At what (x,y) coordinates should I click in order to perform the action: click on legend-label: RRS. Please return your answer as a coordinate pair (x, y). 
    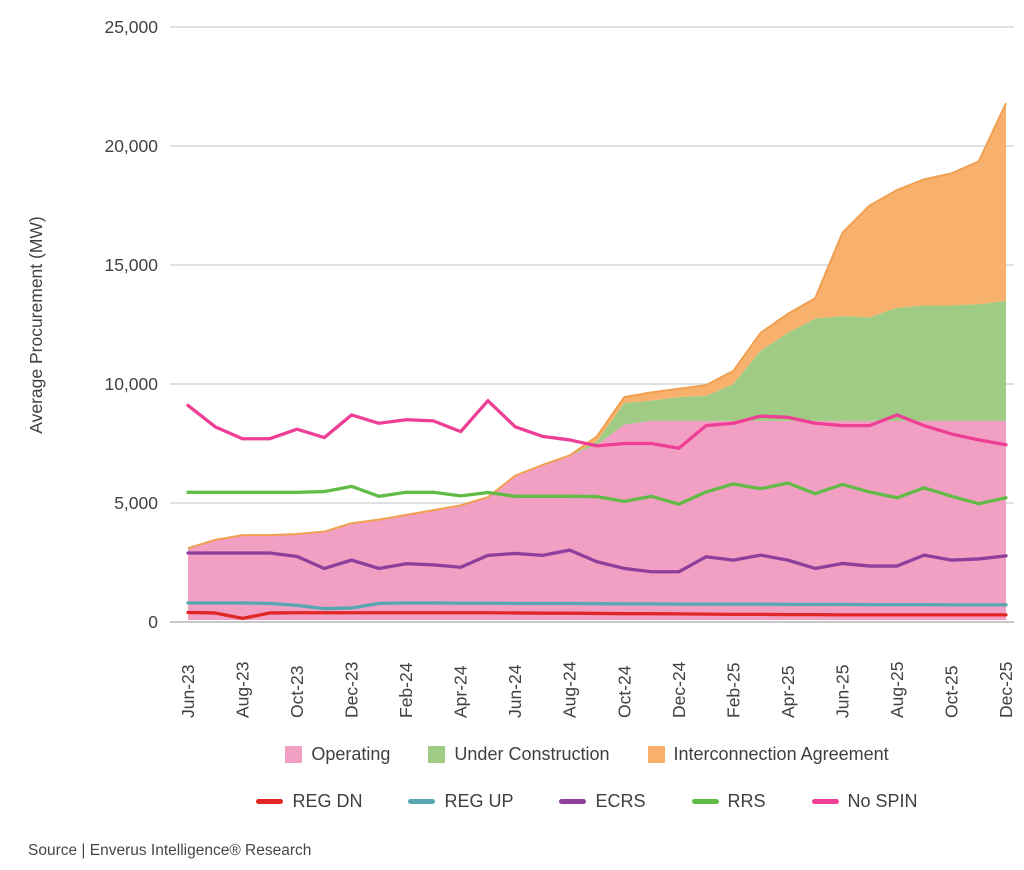
    Looking at the image, I should click on (746, 801).